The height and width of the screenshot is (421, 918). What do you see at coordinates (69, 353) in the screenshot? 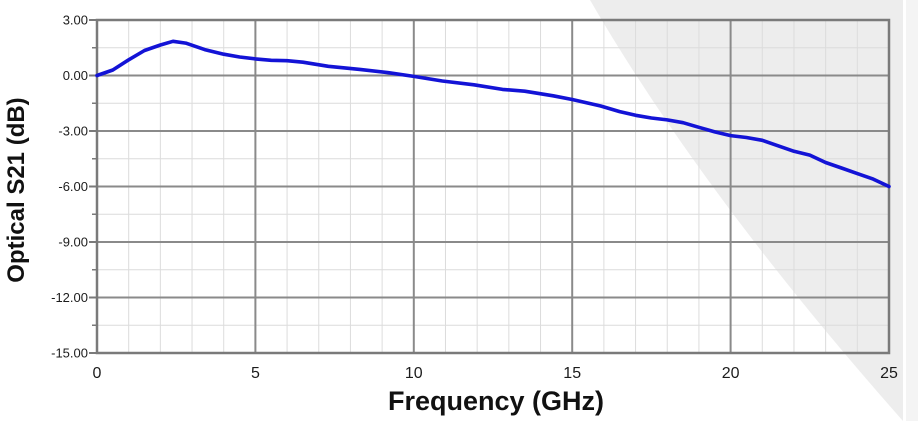
I see `y-tick-label: -15.00` at bounding box center [69, 353].